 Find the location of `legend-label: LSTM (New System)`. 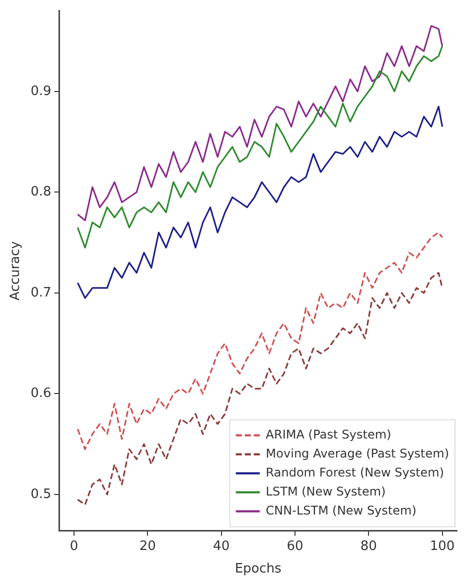

legend-label: LSTM (New System) is located at coordinates (326, 491).